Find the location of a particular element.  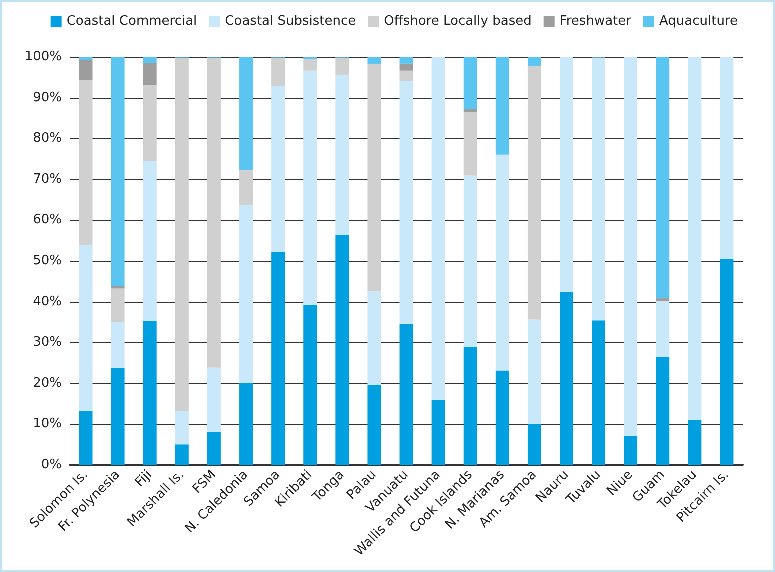

legend-label: Coastal Commercial is located at coordinates (132, 21).